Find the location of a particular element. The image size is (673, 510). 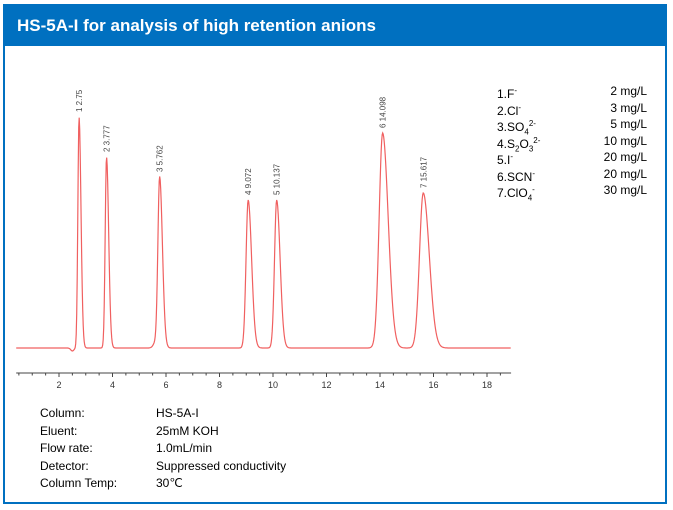

analyte-name: 5.I- is located at coordinates (505, 159).